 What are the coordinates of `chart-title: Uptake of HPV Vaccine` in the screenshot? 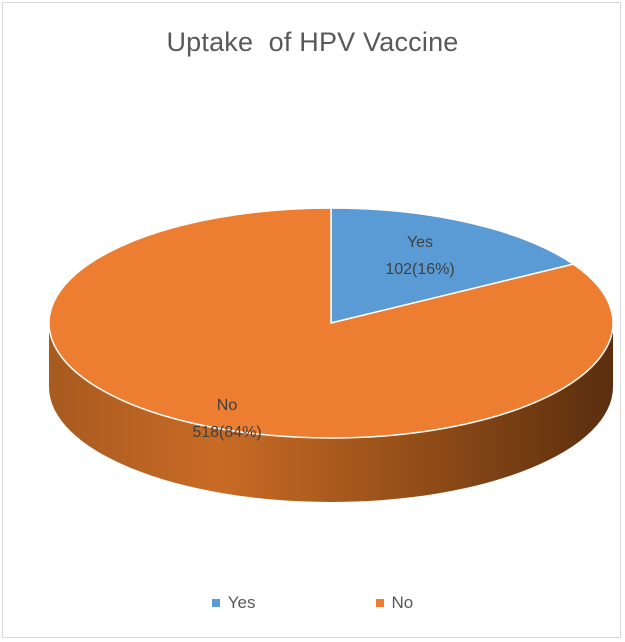 It's located at (312, 42).